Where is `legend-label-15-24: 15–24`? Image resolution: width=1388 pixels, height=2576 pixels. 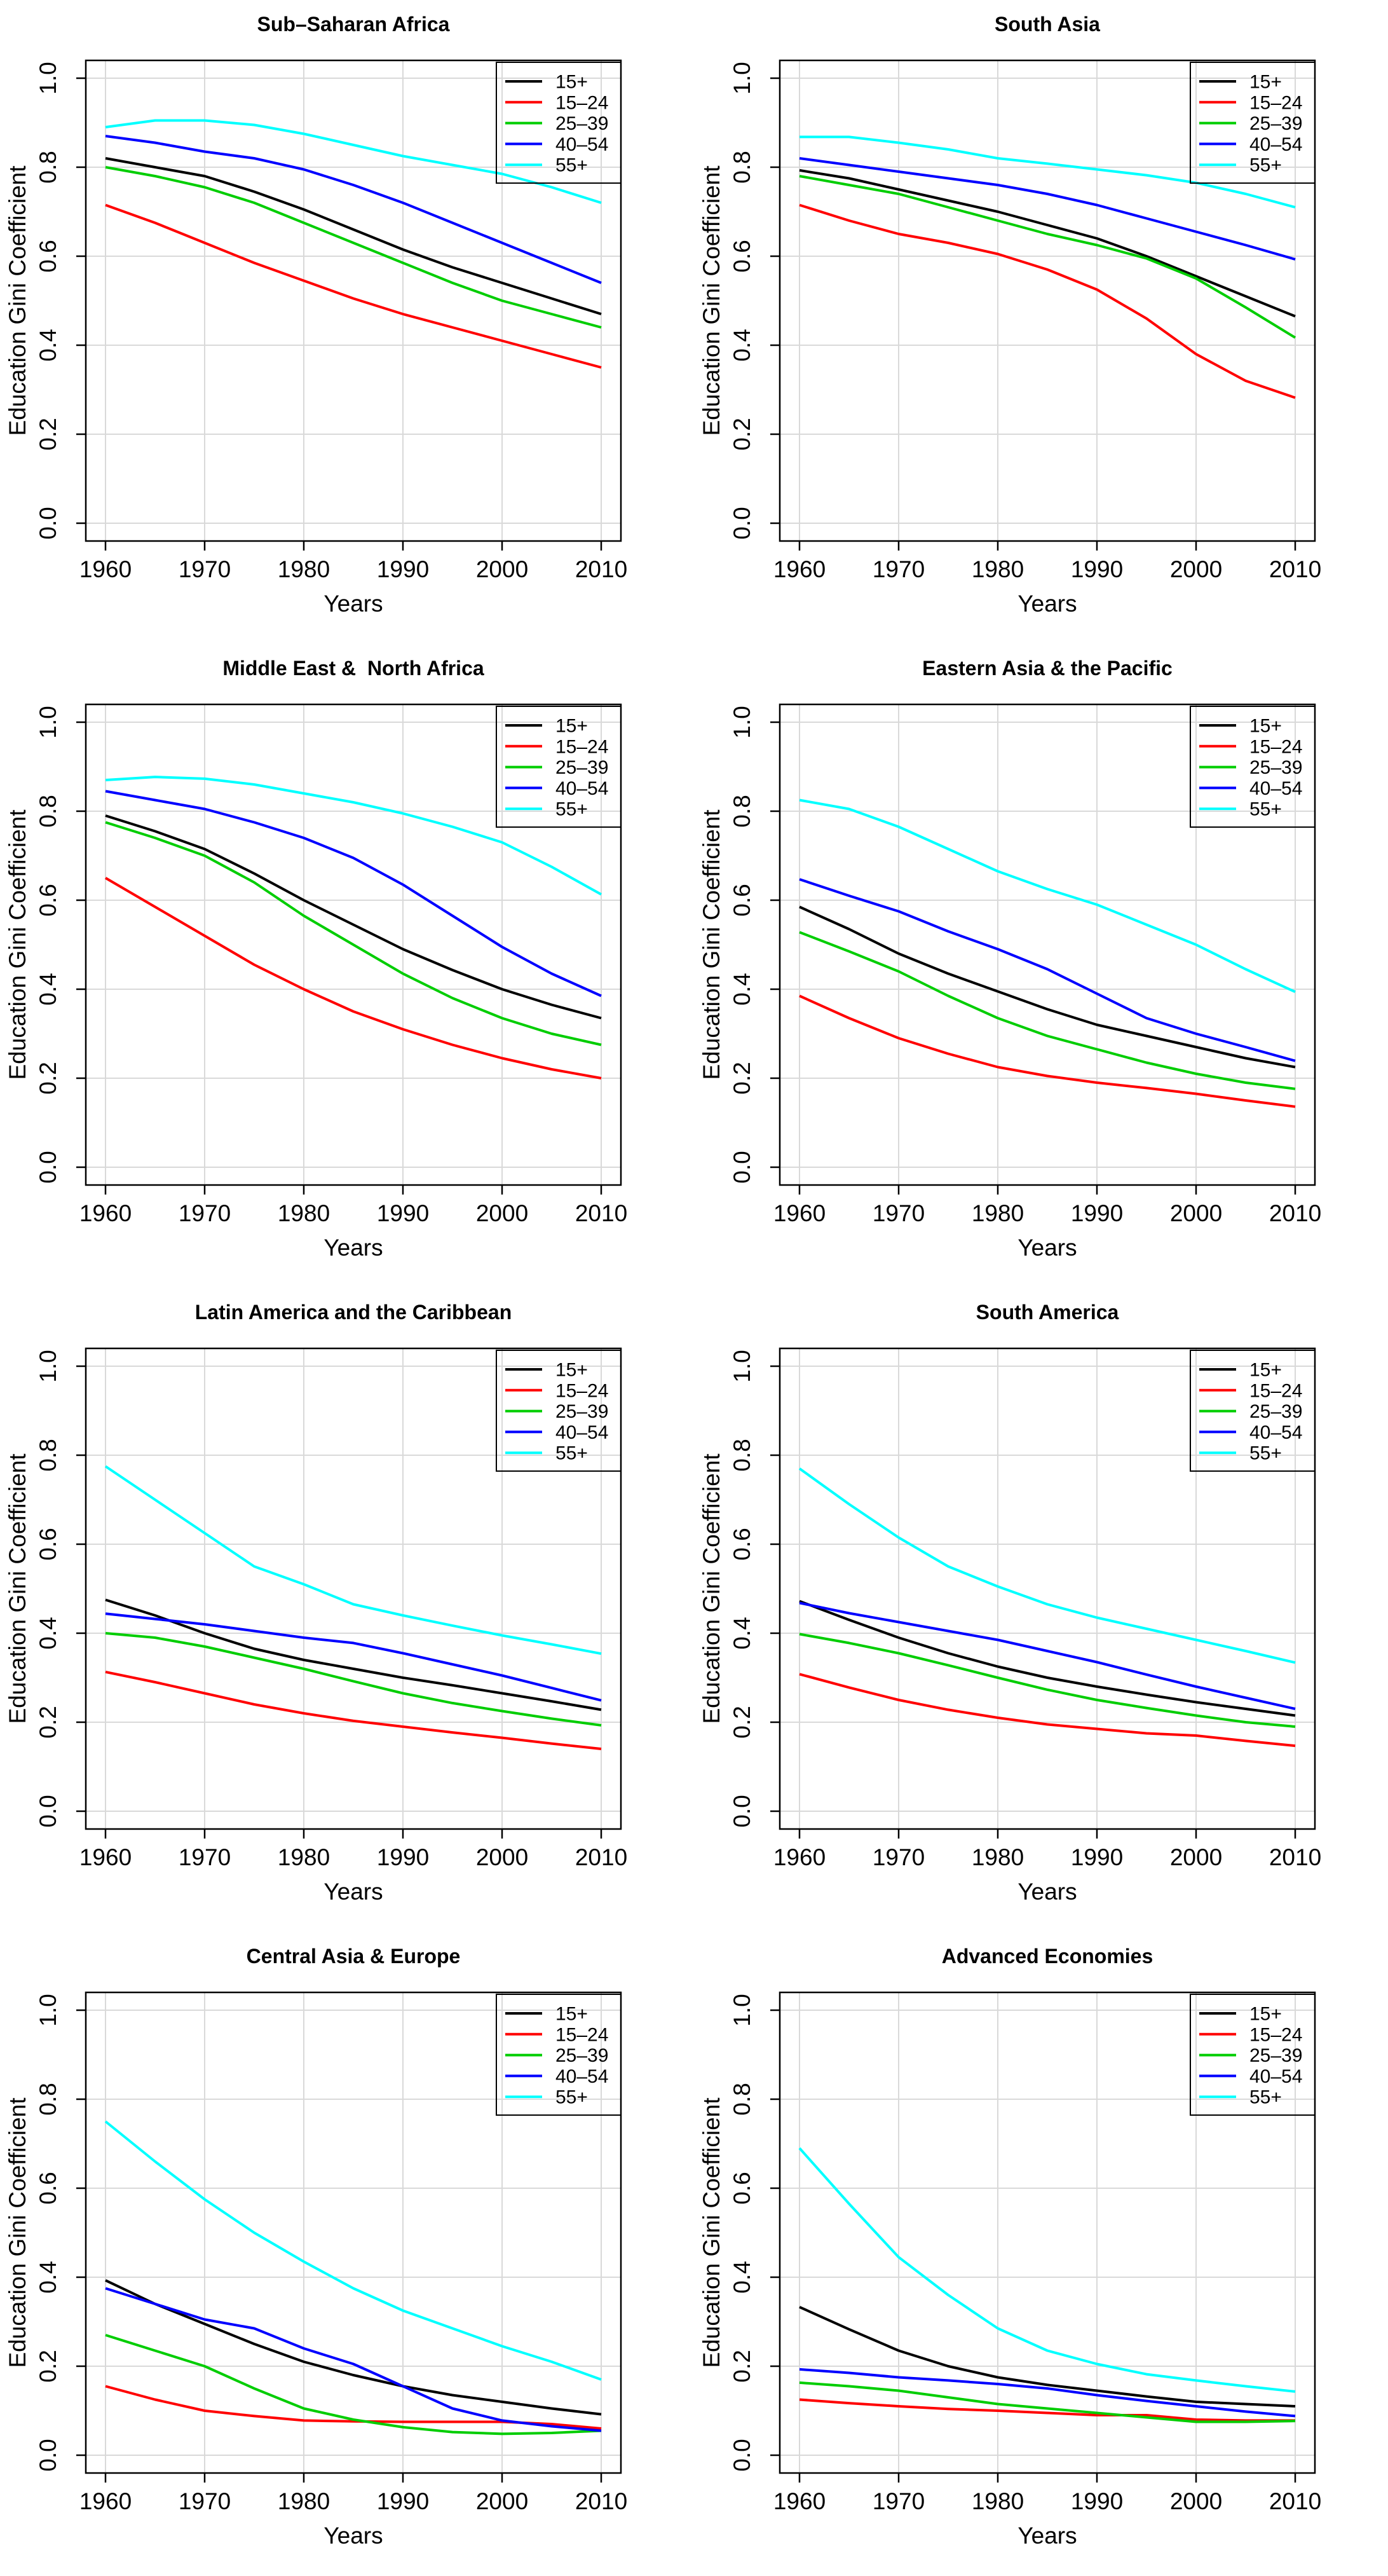
legend-label-15-24: 15–24 is located at coordinates (1275, 102).